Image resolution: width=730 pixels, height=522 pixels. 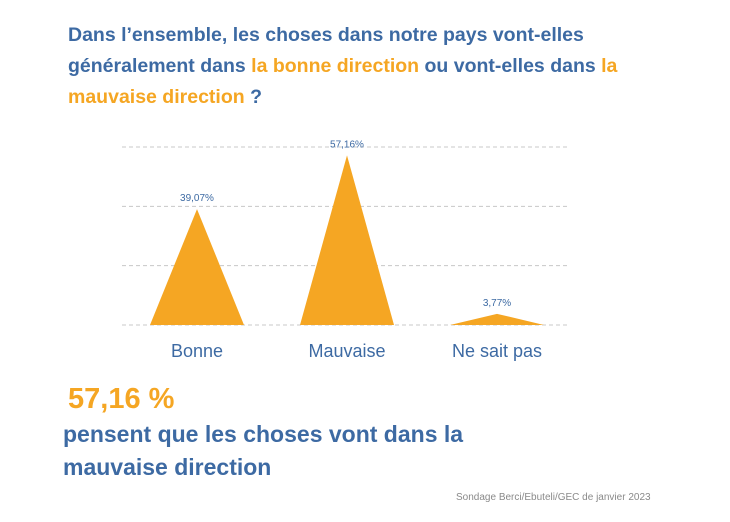 What do you see at coordinates (497, 351) in the screenshot?
I see `category-label: Ne sait pas` at bounding box center [497, 351].